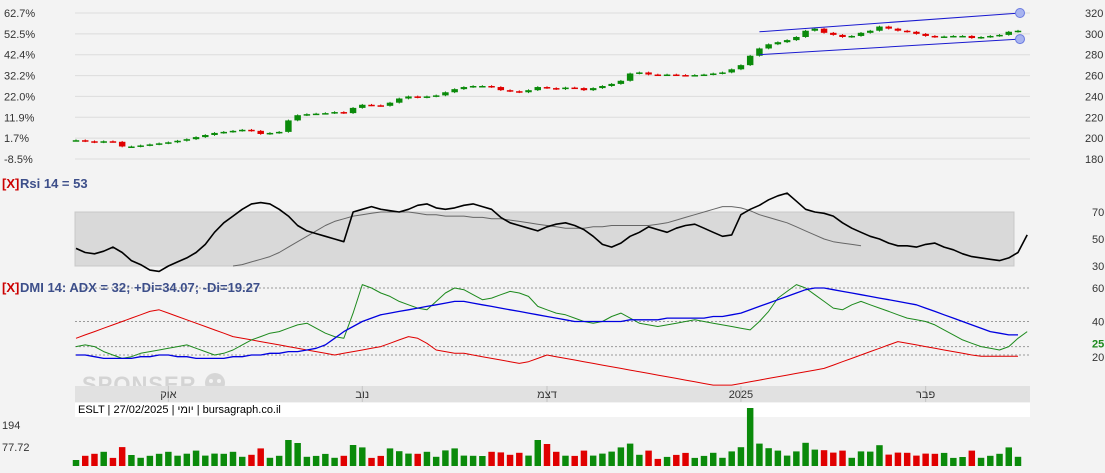  What do you see at coordinates (10, 183) in the screenshot?
I see `rsi-remove-button: [X]` at bounding box center [10, 183].